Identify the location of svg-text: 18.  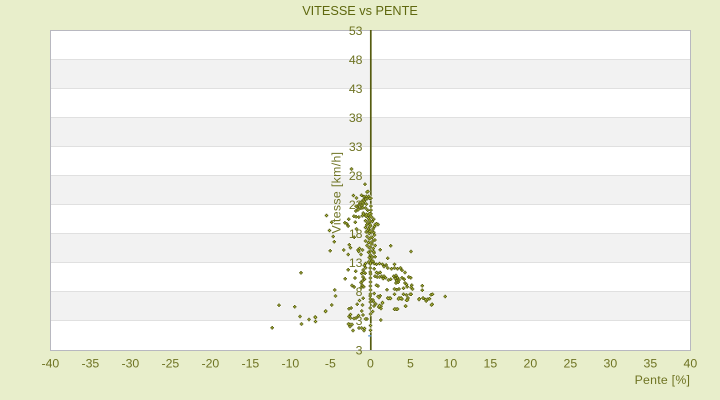
(356, 234).